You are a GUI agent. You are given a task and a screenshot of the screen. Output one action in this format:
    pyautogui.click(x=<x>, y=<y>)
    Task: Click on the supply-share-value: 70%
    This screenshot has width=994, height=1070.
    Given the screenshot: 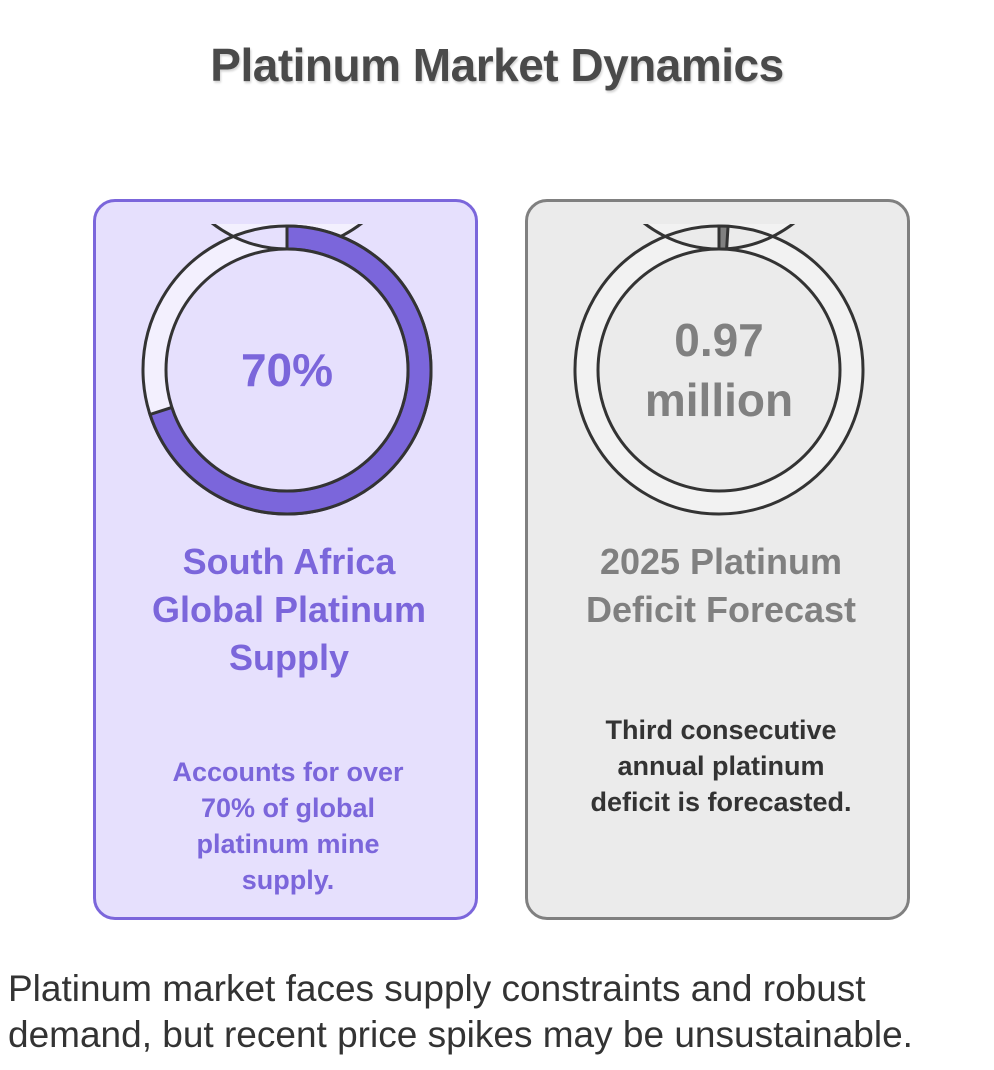 What is the action you would take?
    pyautogui.click(x=287, y=370)
    